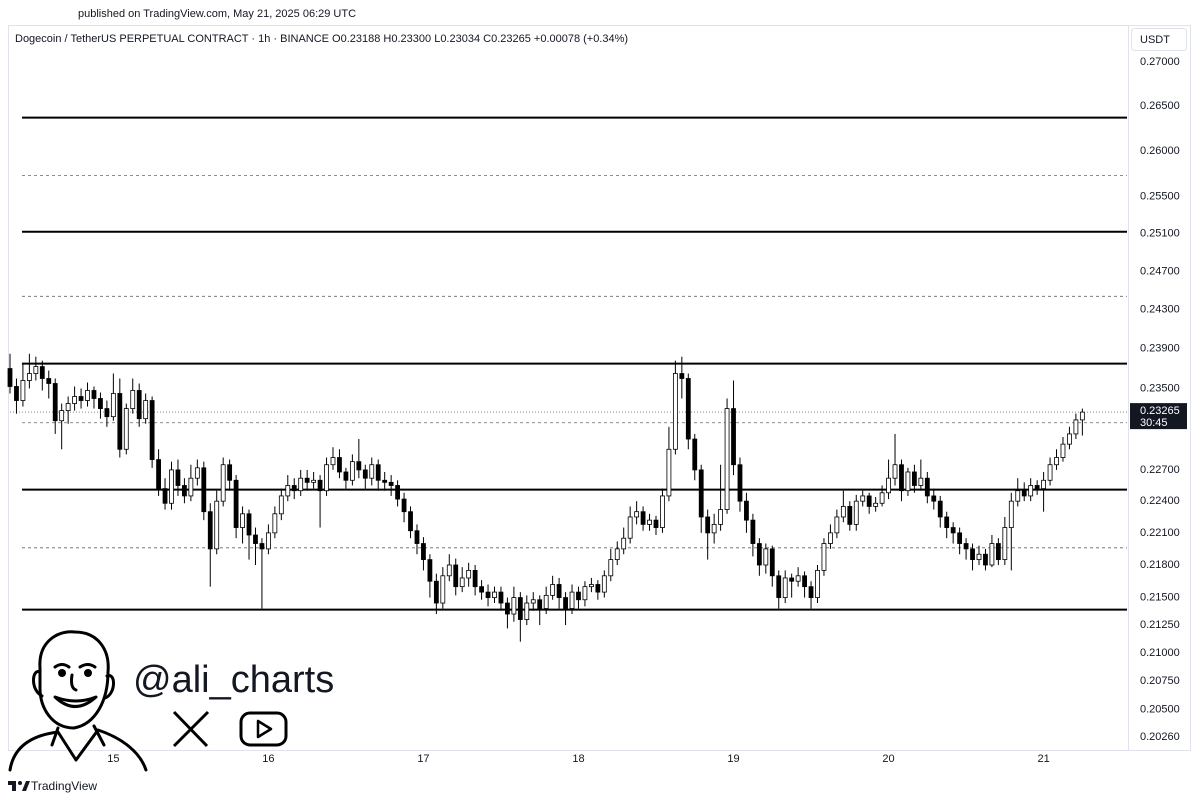 This screenshot has height=802, width=1200. I want to click on footer-brand: TradingView, so click(64, 786).